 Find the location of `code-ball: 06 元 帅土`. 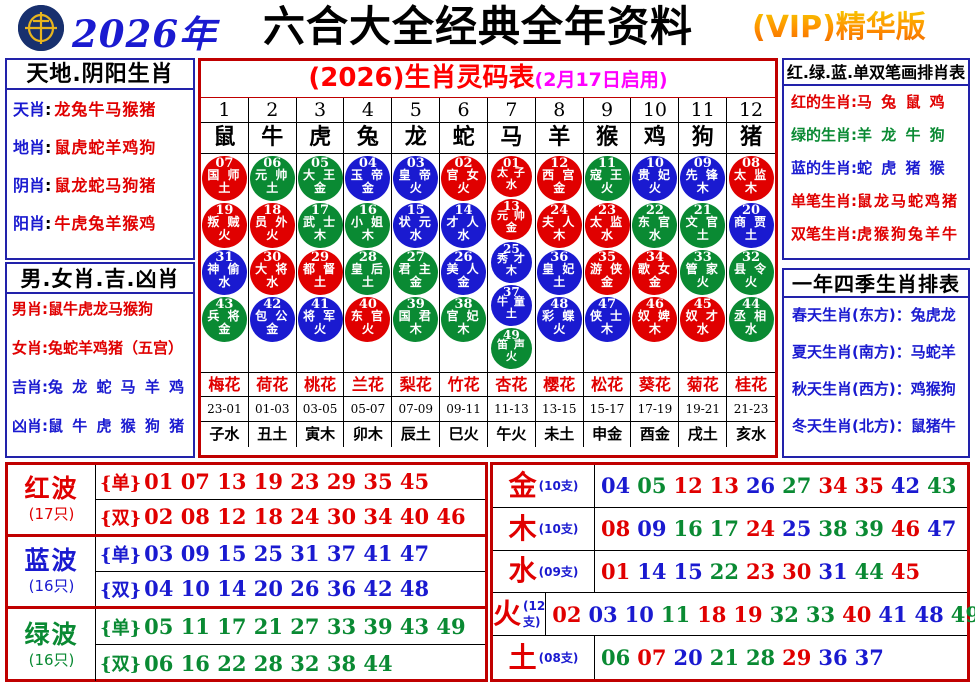

code-ball: 06 元 帅土 is located at coordinates (272, 178).